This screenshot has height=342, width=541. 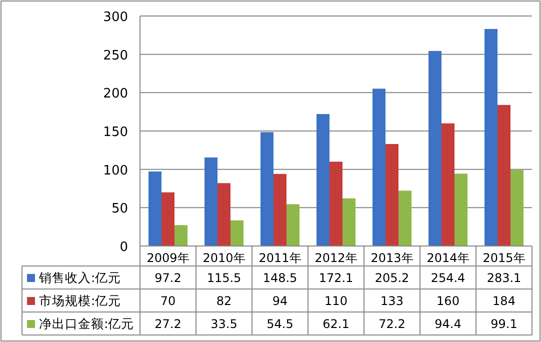 I want to click on data-label: 99.1, so click(x=504, y=324).